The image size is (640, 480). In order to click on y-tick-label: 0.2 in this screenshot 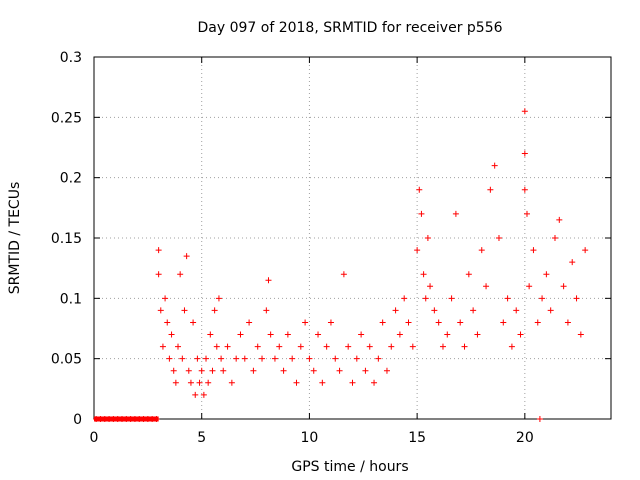, I will do `click(71, 179)`.